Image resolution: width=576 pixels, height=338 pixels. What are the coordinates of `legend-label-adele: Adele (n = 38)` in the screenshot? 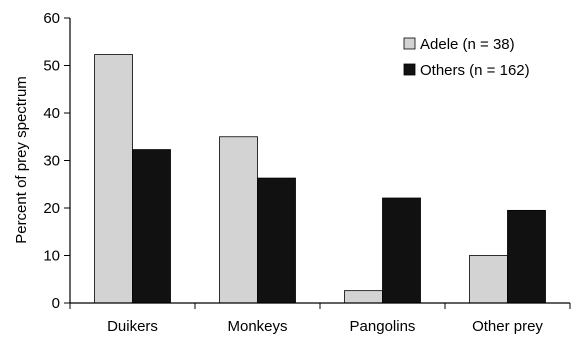 It's located at (467, 44).